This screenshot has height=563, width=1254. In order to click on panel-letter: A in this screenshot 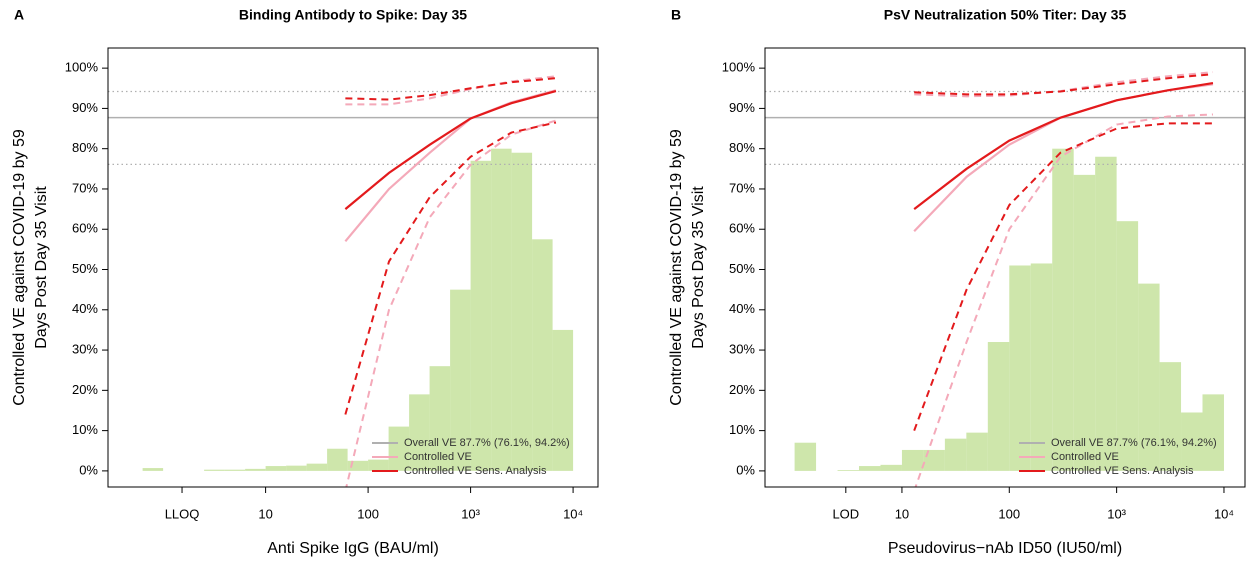, I will do `click(19, 15)`.